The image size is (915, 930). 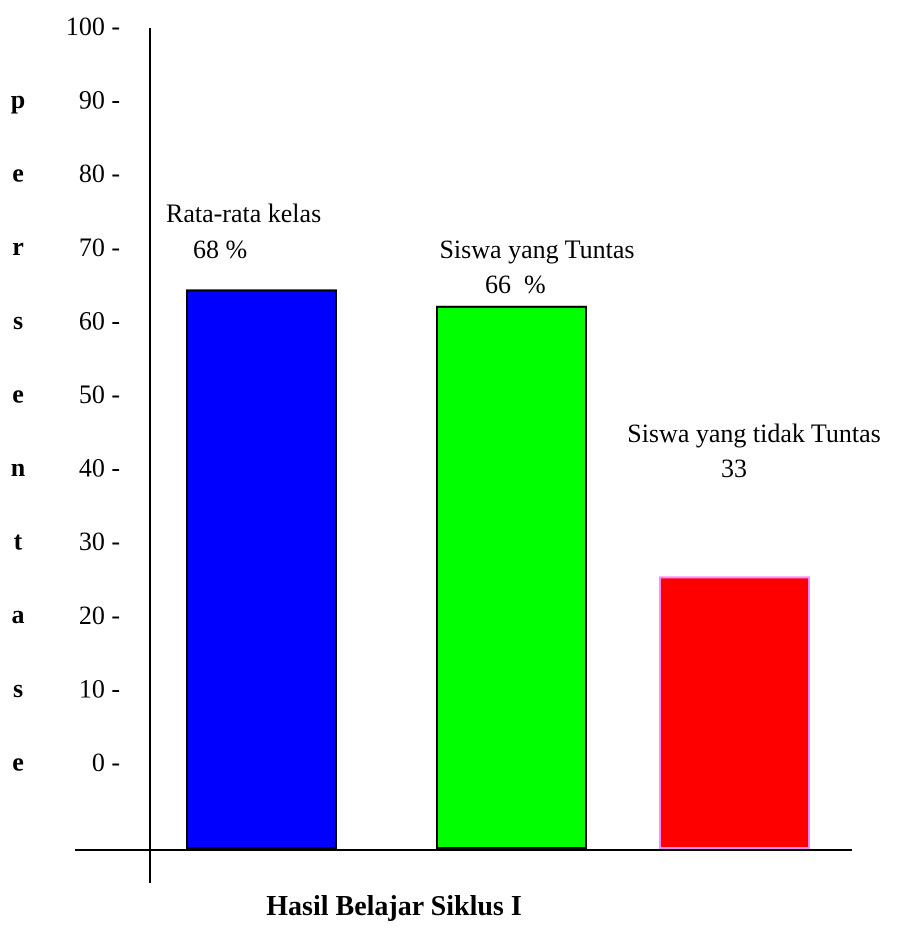 What do you see at coordinates (18, 614) in the screenshot?
I see `y-axis-label-letter: a` at bounding box center [18, 614].